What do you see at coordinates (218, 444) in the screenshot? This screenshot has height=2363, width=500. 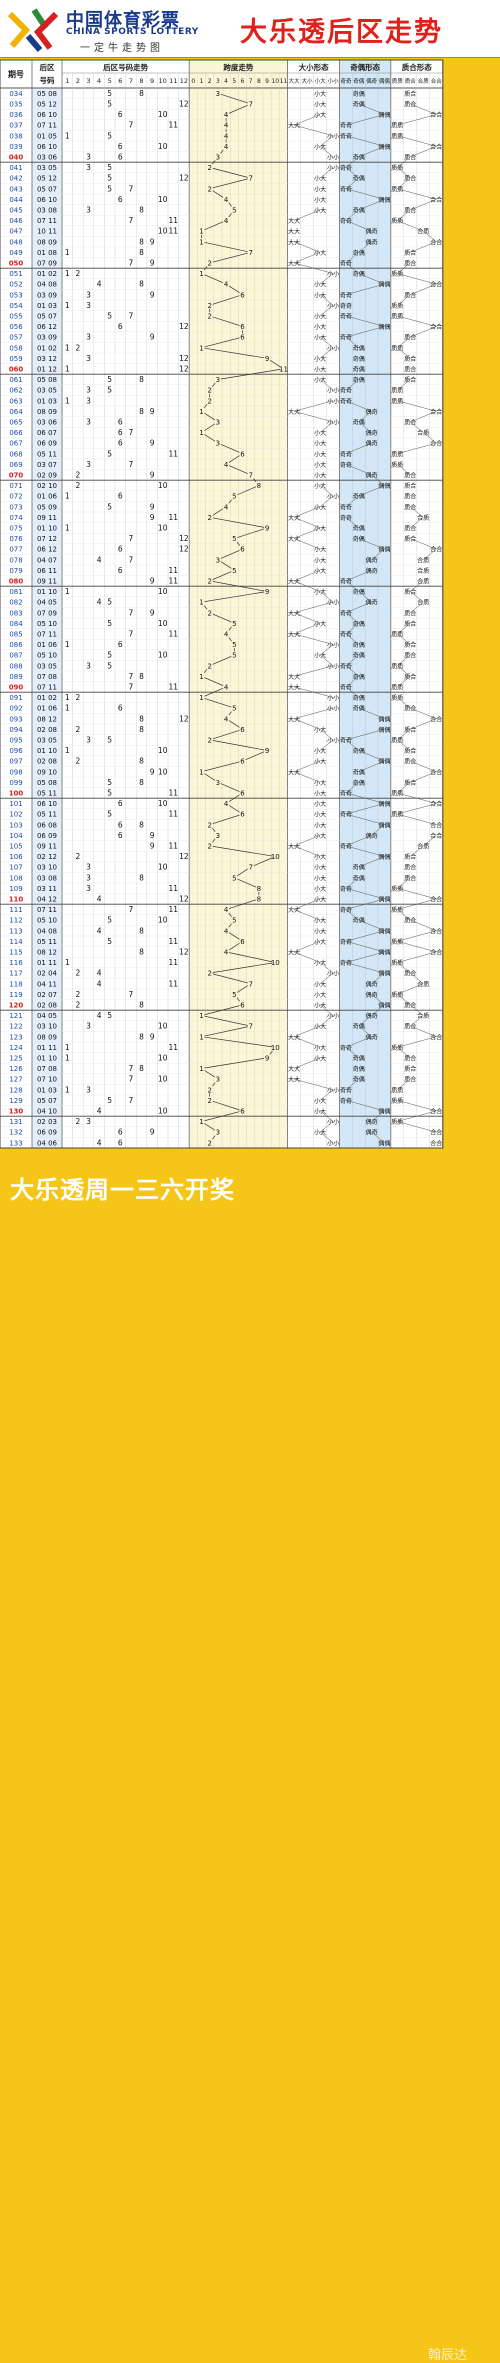 I see `span-value: 3` at bounding box center [218, 444].